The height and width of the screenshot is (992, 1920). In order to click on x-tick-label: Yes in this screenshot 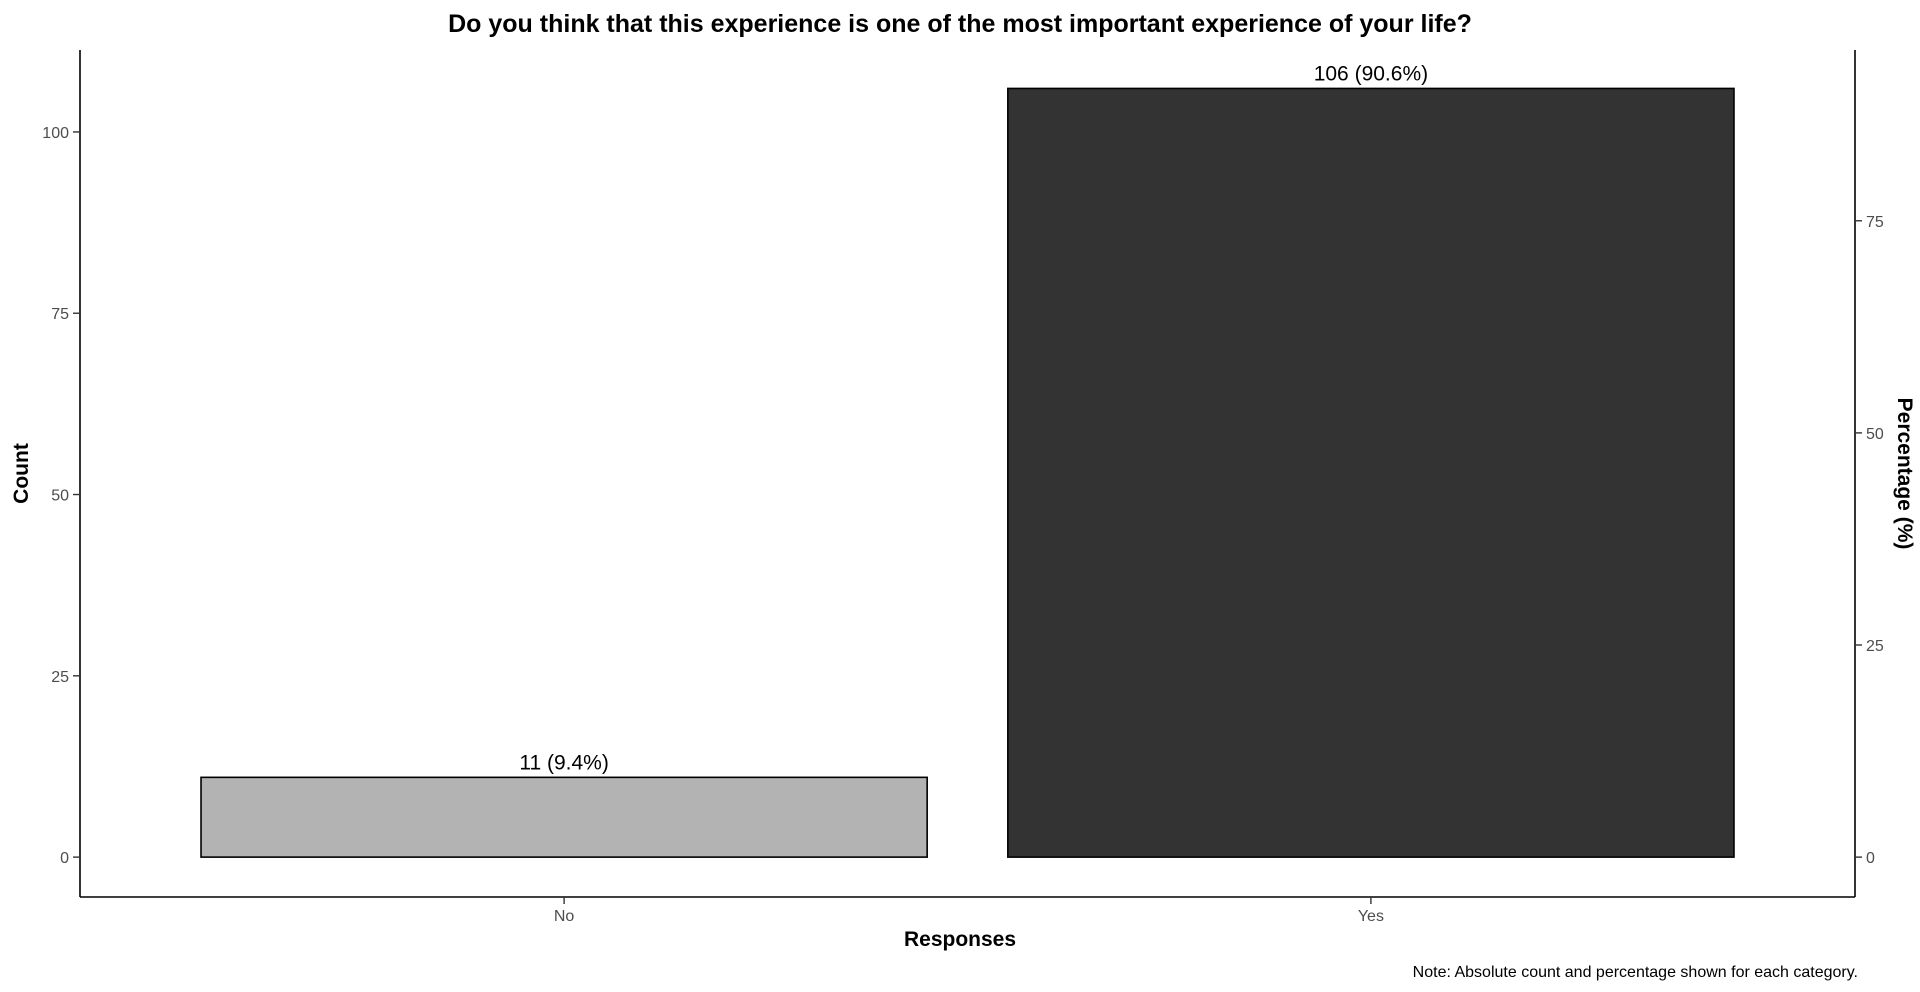, I will do `click(1371, 916)`.